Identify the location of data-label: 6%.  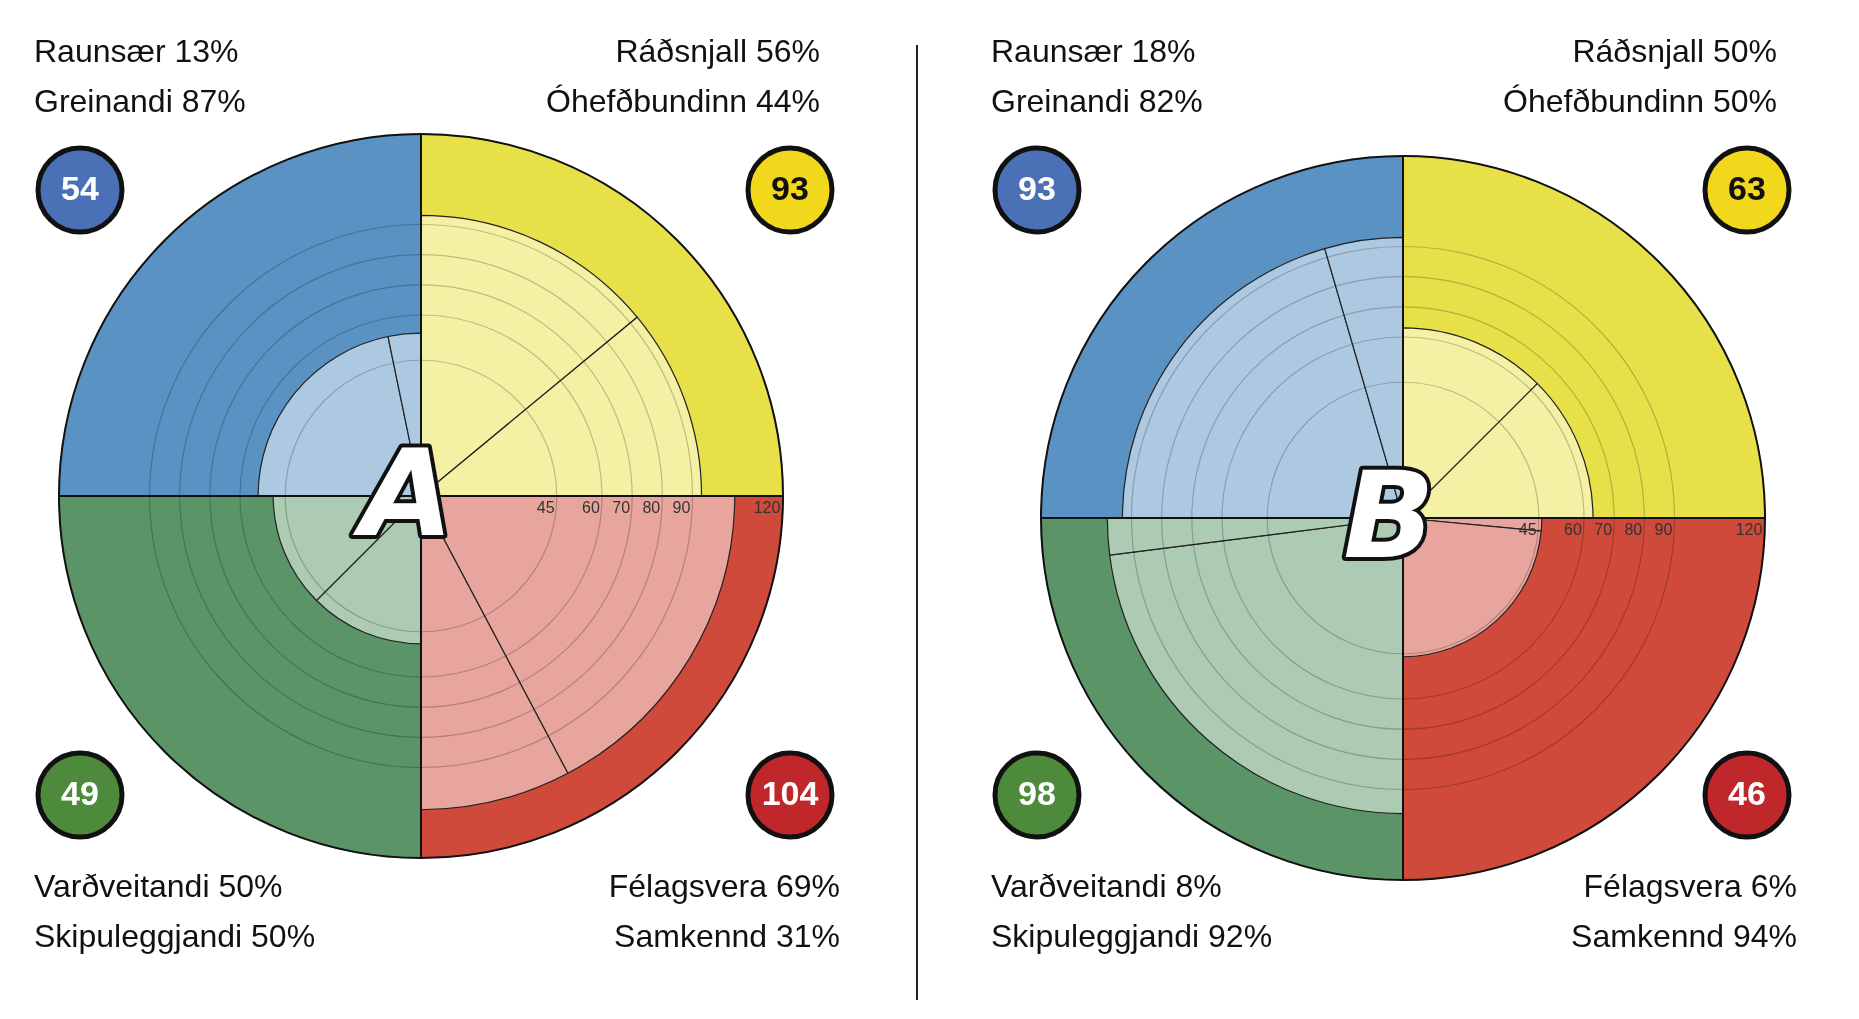
(1773, 886).